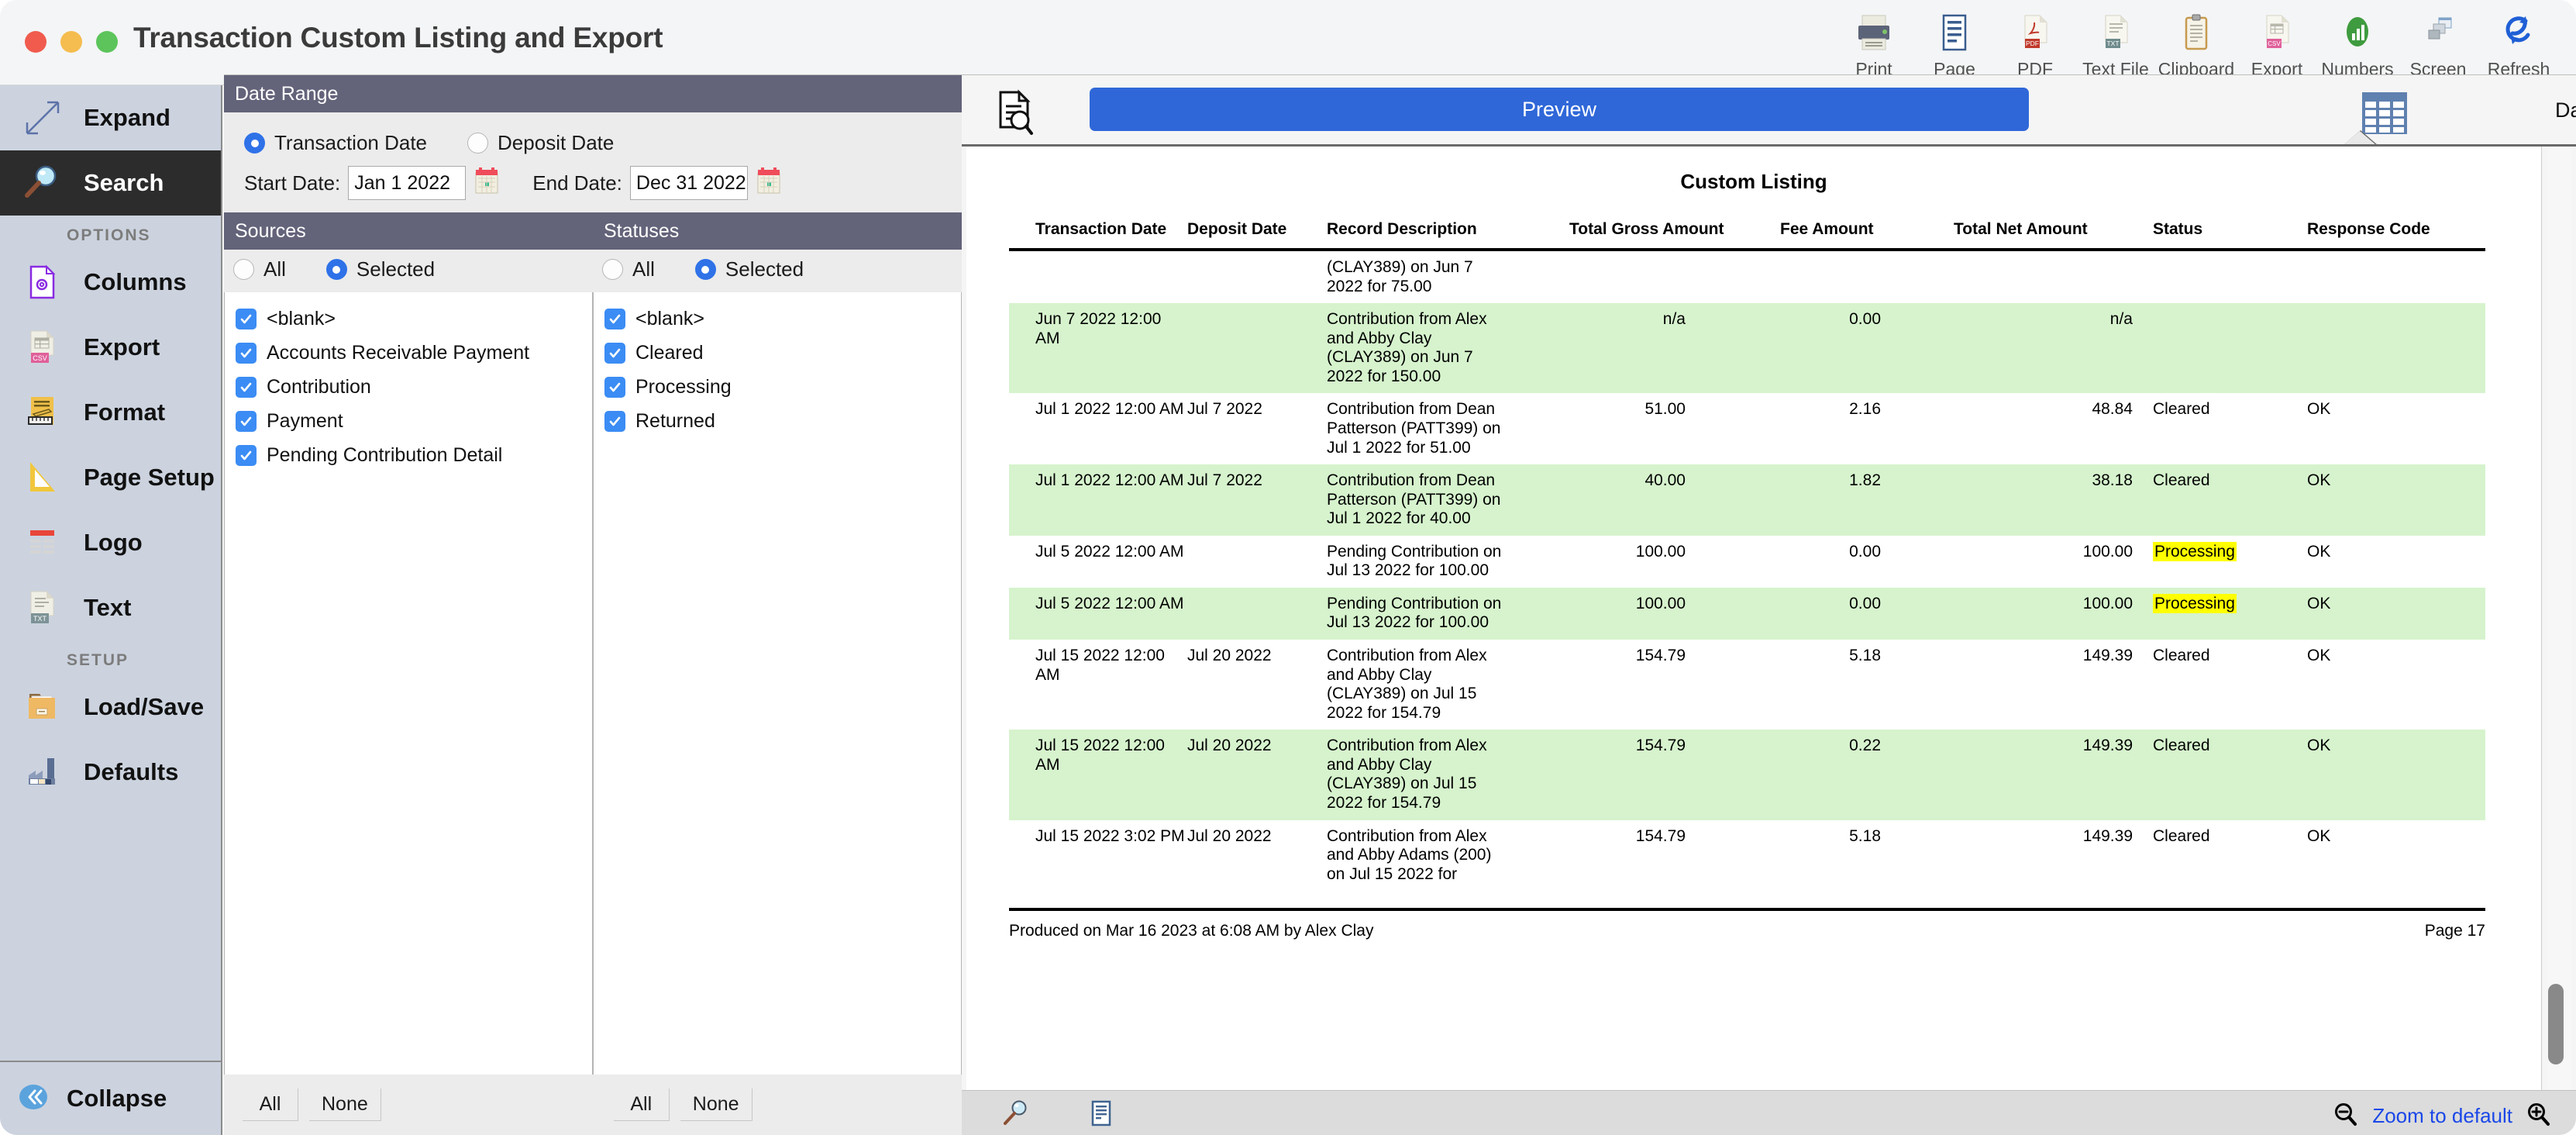 The width and height of the screenshot is (2576, 1135). What do you see at coordinates (2357, 42) in the screenshot?
I see `toolbar-numbers-button: Numbers` at bounding box center [2357, 42].